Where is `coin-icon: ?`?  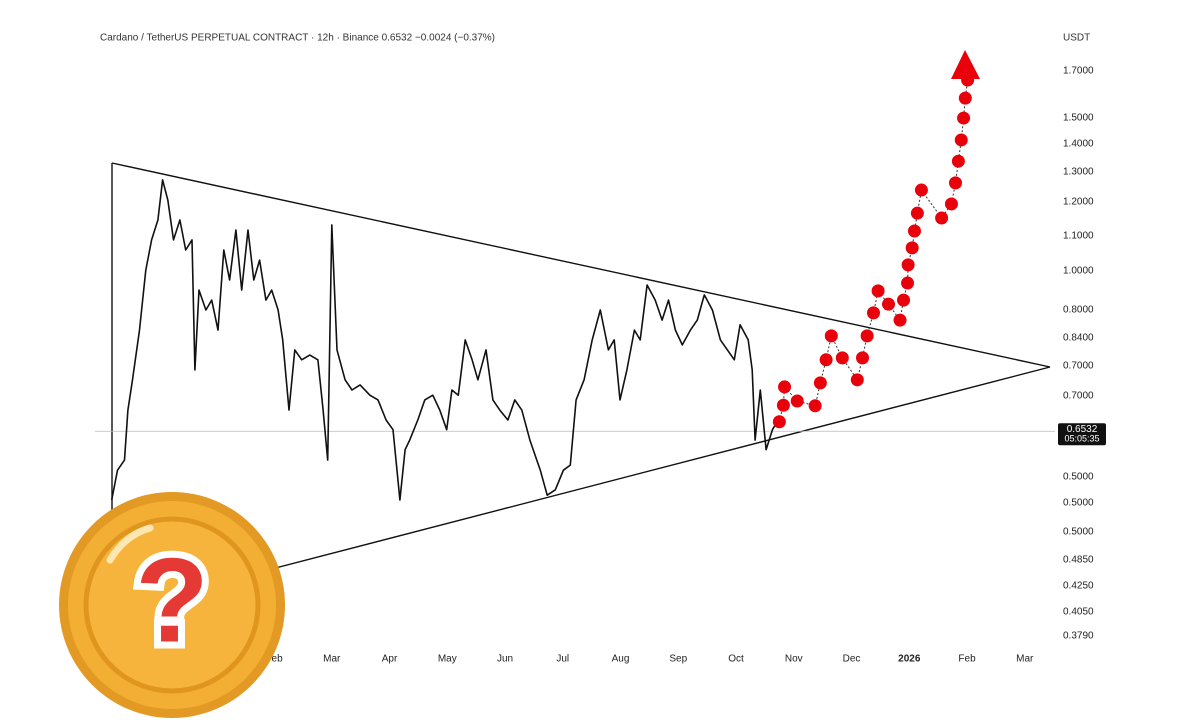
coin-icon: ? is located at coordinates (172, 605).